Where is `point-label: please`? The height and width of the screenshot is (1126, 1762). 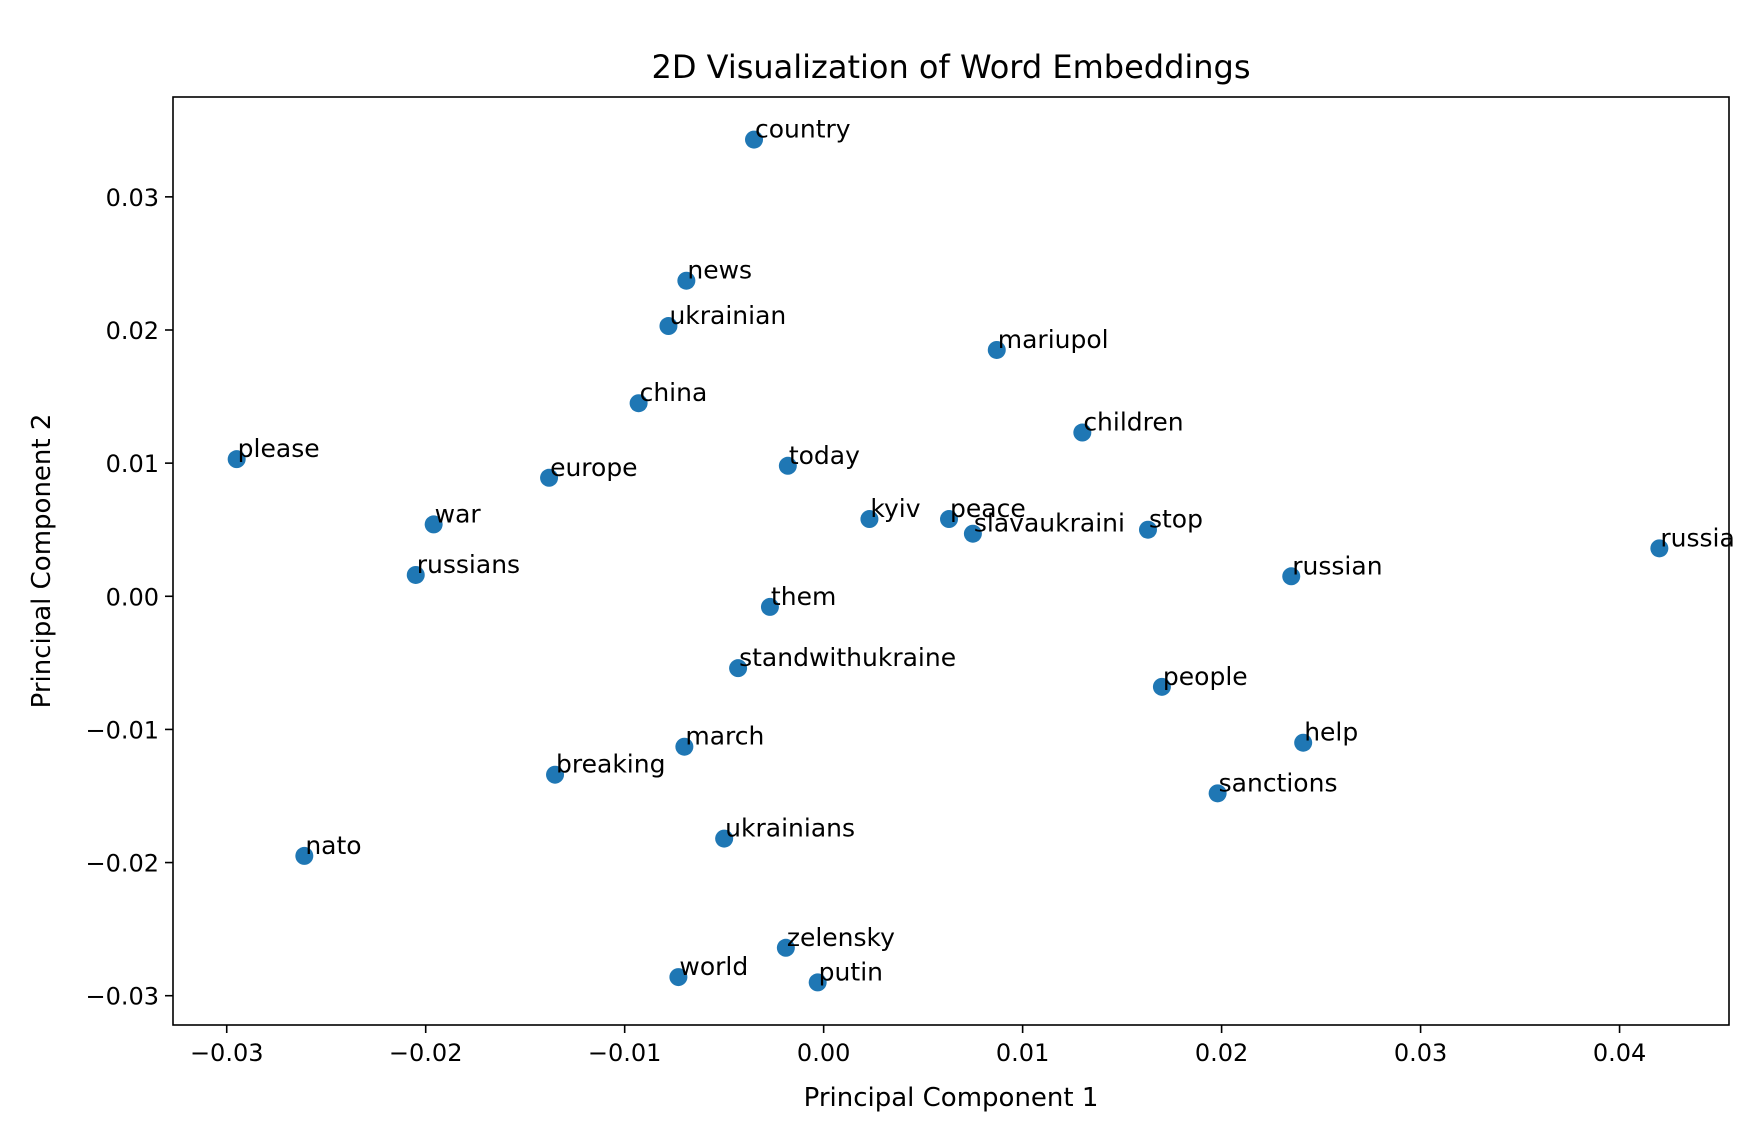
point-label: please is located at coordinates (279, 448).